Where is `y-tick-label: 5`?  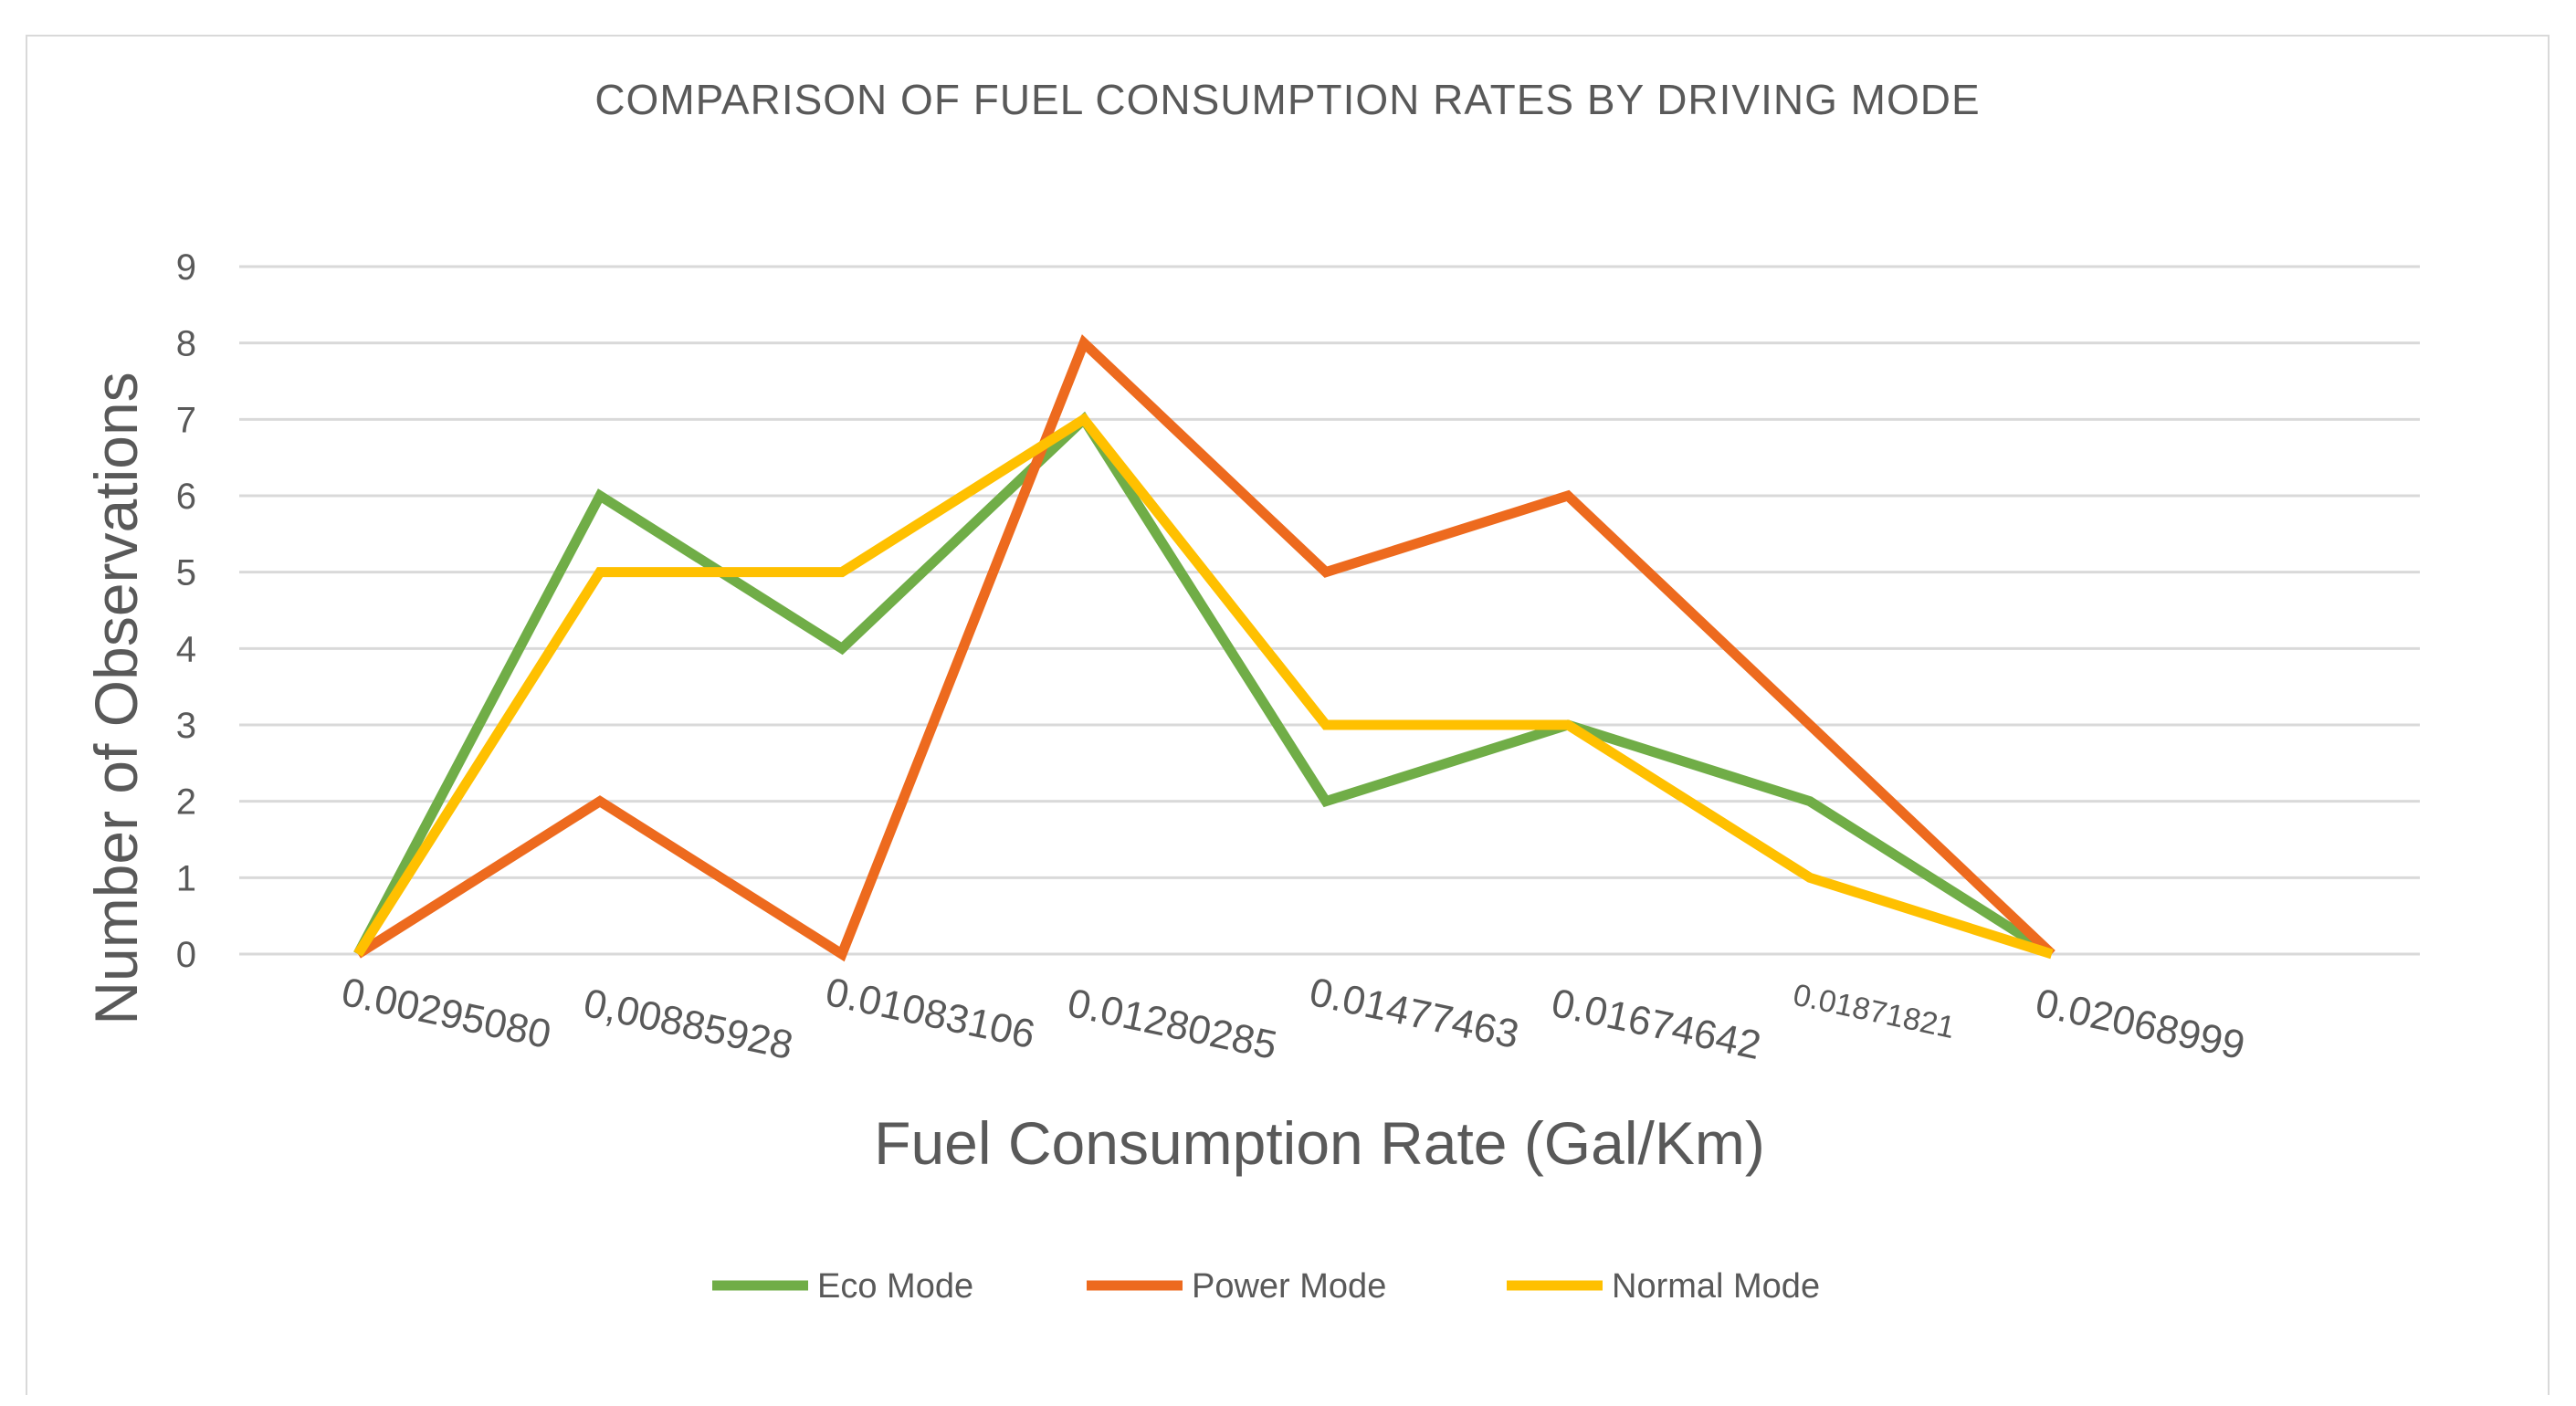 y-tick-label: 5 is located at coordinates (186, 573).